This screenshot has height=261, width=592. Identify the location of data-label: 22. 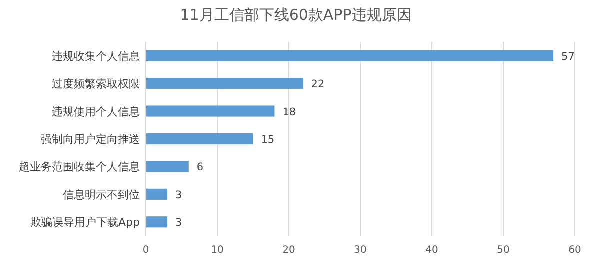
(318, 84).